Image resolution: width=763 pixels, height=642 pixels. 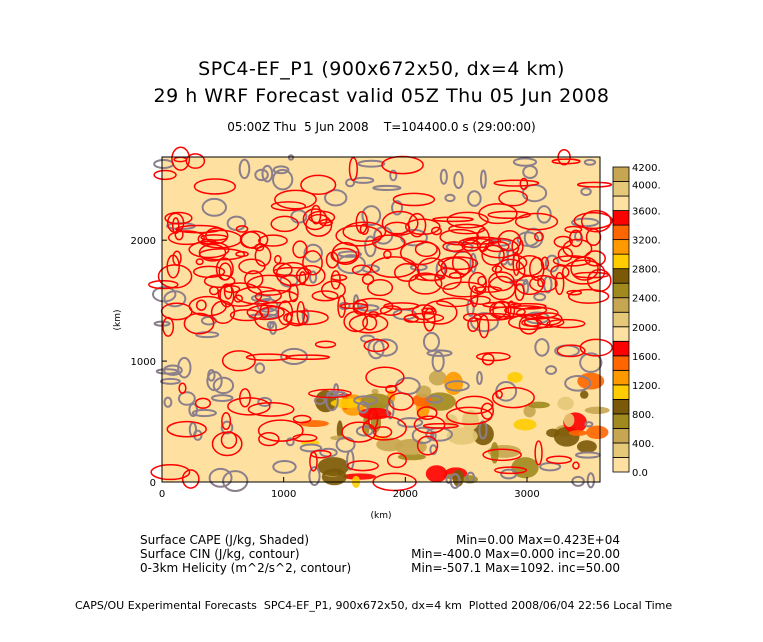 What do you see at coordinates (646, 386) in the screenshot?
I see `colorbar-label: 1200.` at bounding box center [646, 386].